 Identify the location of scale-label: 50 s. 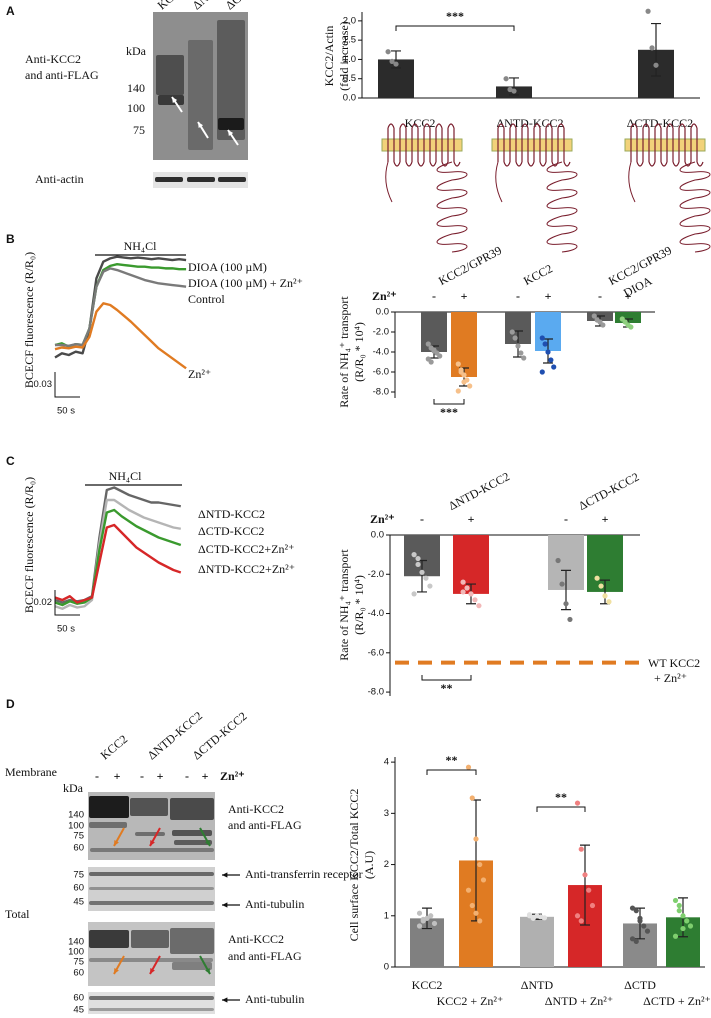
(66, 629).